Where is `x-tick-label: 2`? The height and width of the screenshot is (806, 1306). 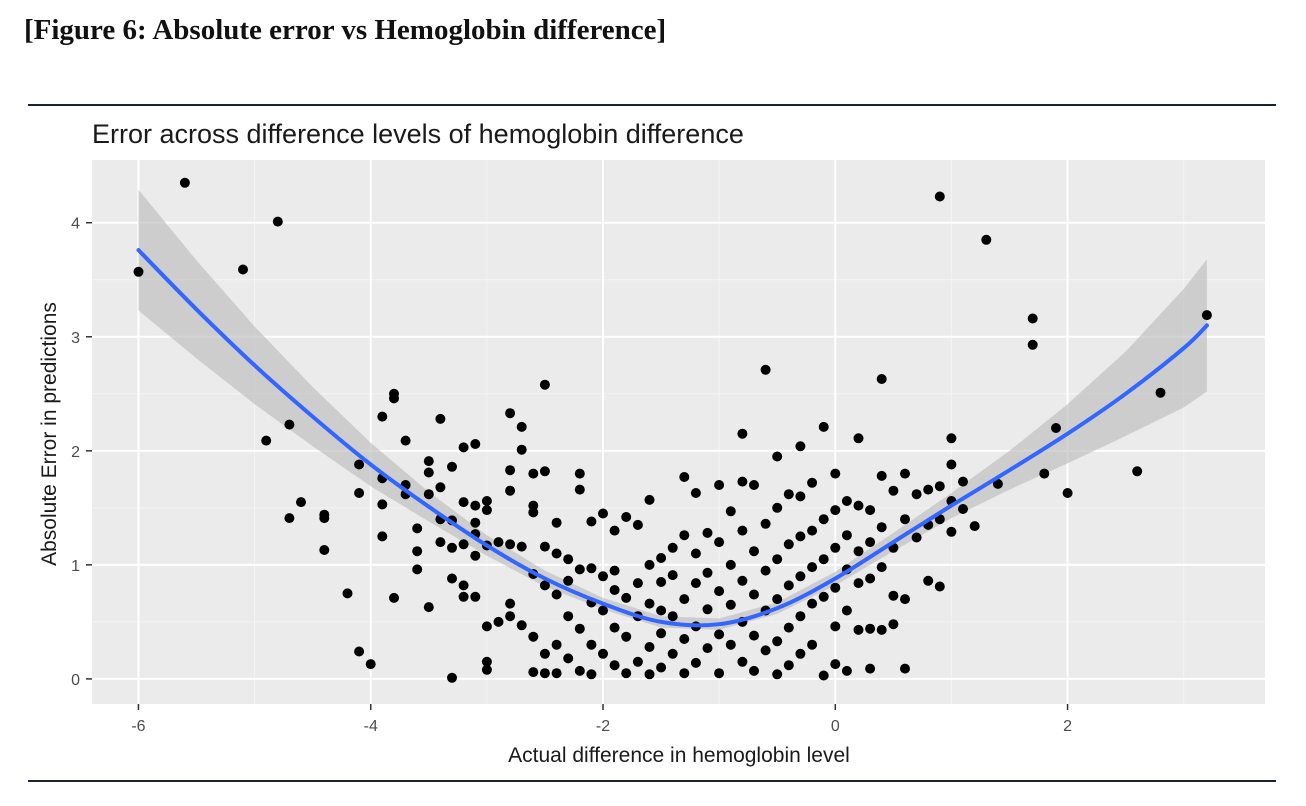
x-tick-label: 2 is located at coordinates (1067, 726).